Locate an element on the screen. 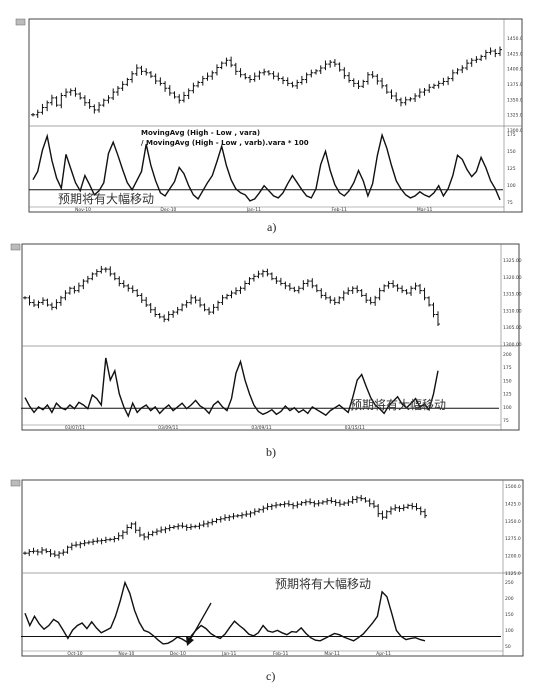 This screenshot has width=557, height=693. panel-b-window-icon is located at coordinates (15, 247).